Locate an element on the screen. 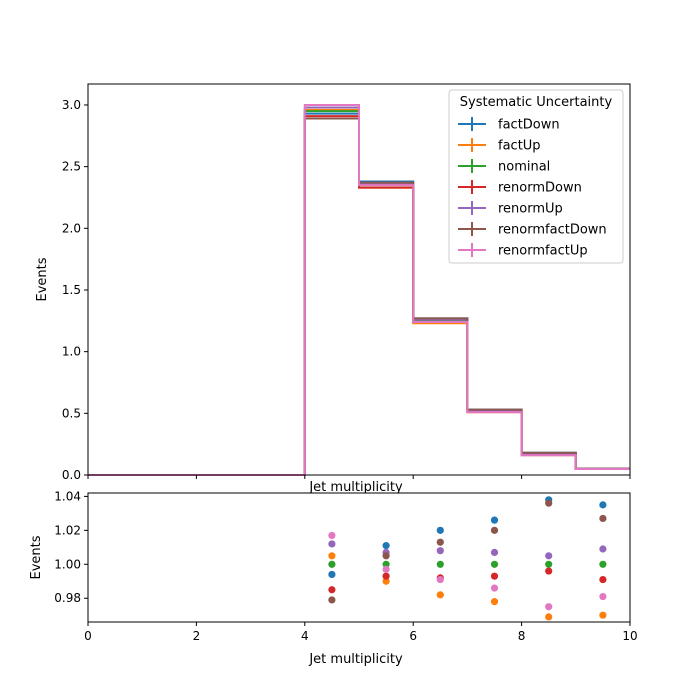 The image size is (700, 700). ratio-y-axis-label: Events is located at coordinates (36, 557).